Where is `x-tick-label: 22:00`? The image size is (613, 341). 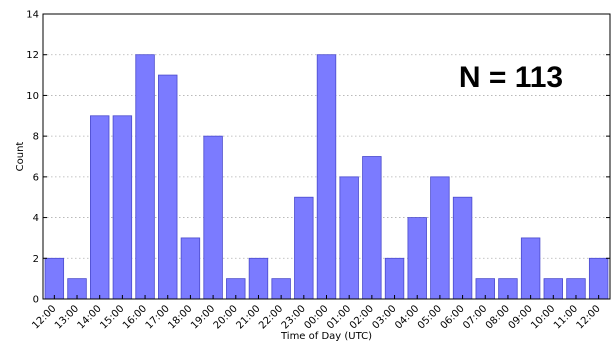 x-tick-label: 22:00 is located at coordinates (271, 317).